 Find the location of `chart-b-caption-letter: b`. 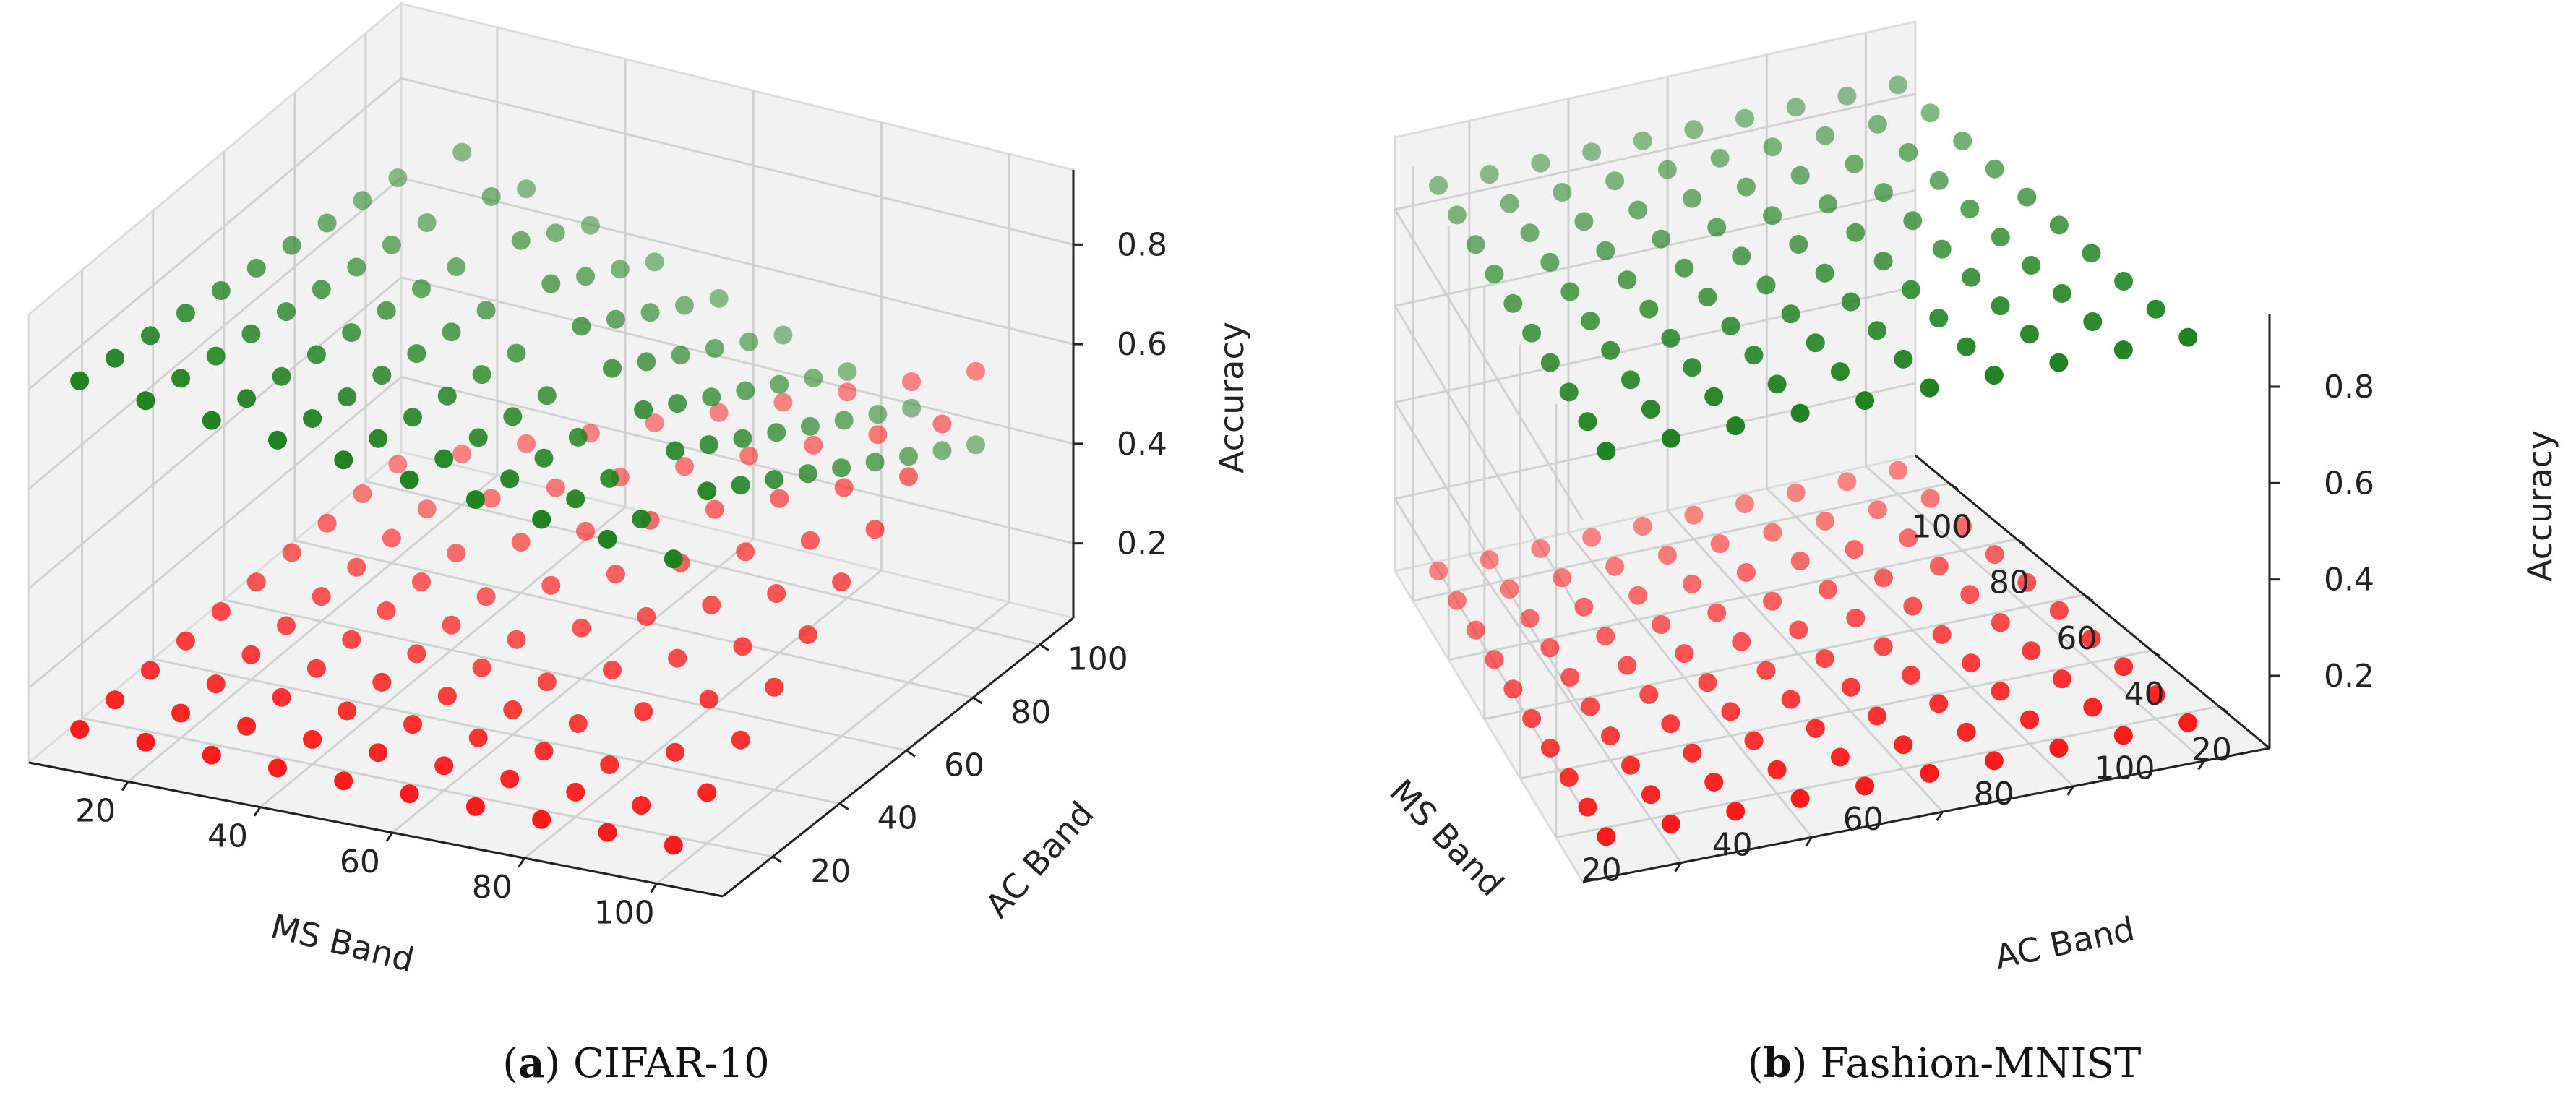

chart-b-caption-letter: b is located at coordinates (1778, 1063).